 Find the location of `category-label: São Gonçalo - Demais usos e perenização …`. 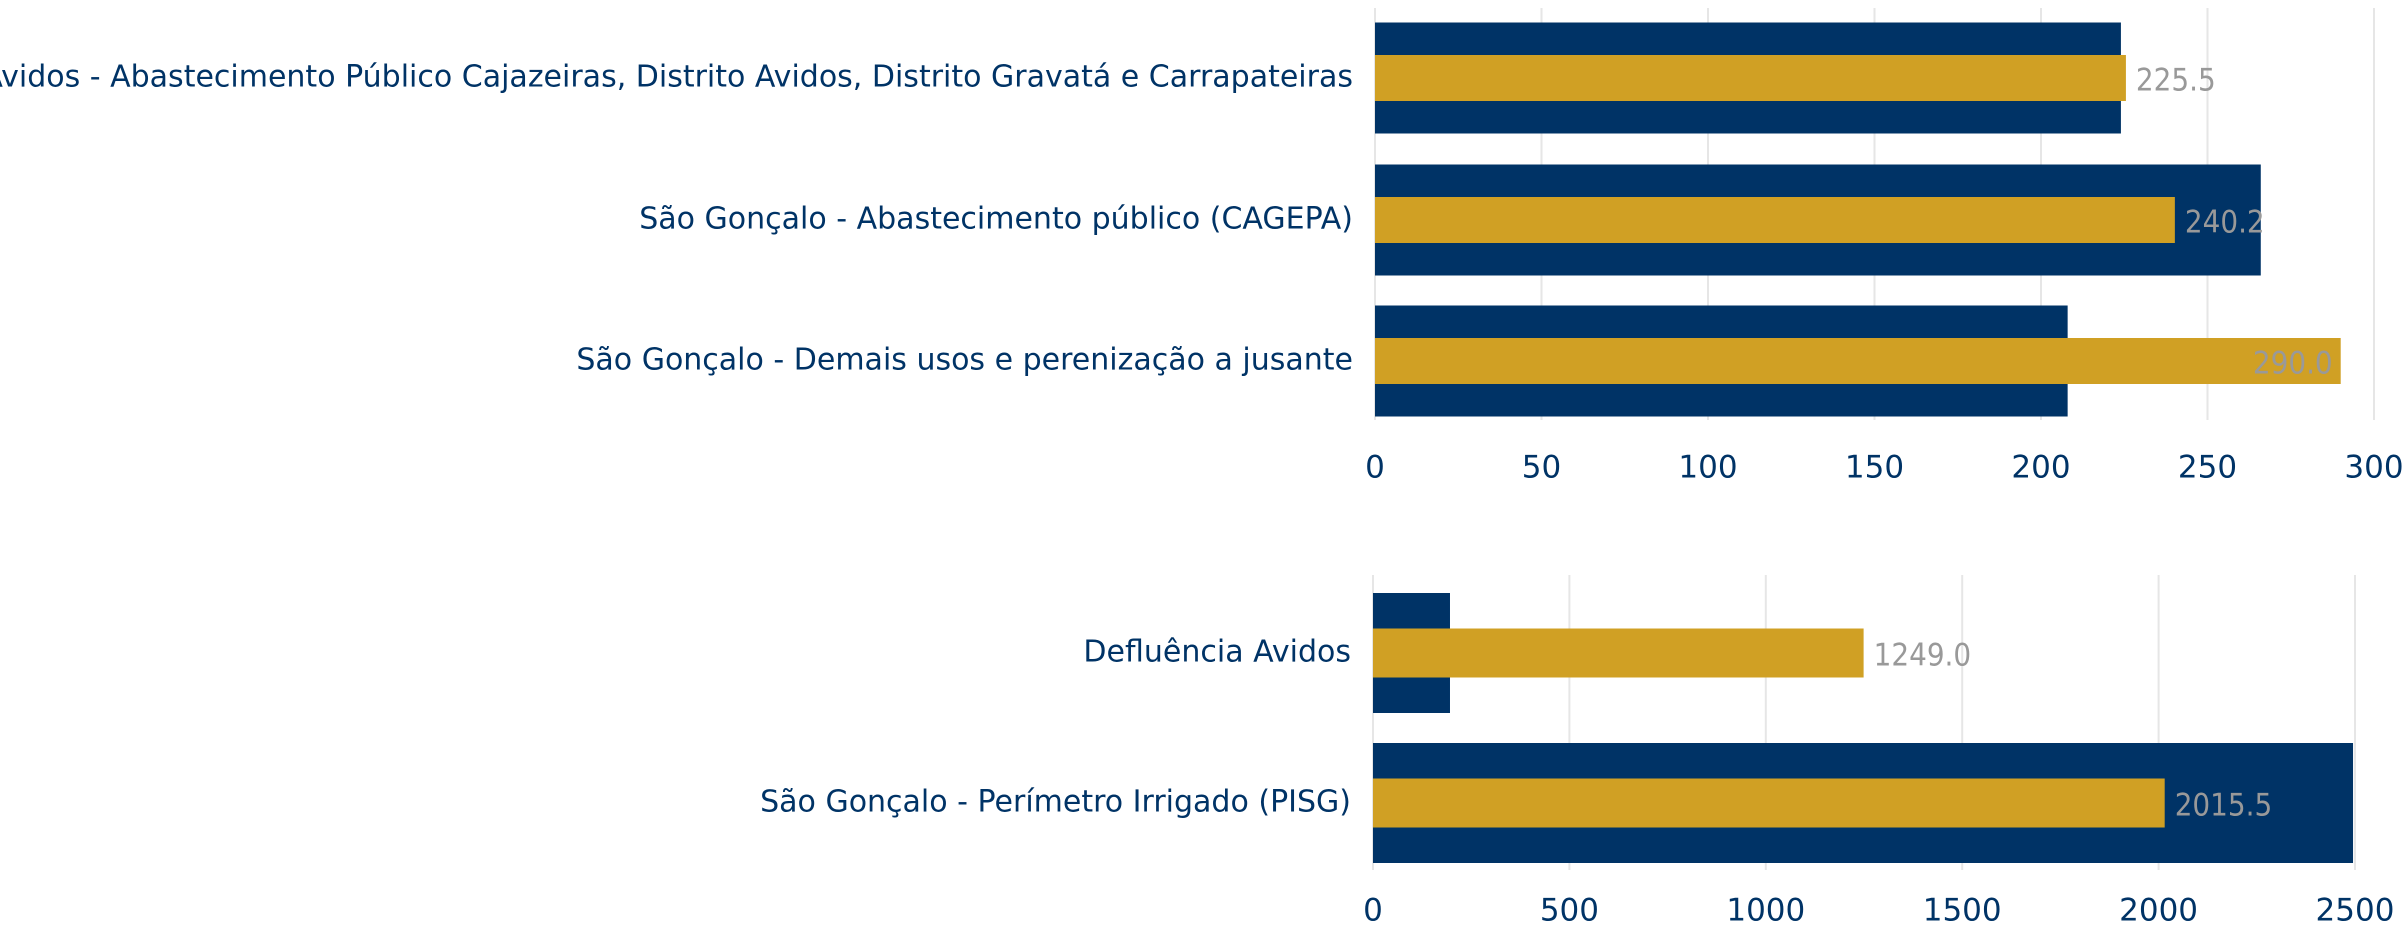

category-label: São Gonçalo - Demais usos e perenização … is located at coordinates (964, 360).